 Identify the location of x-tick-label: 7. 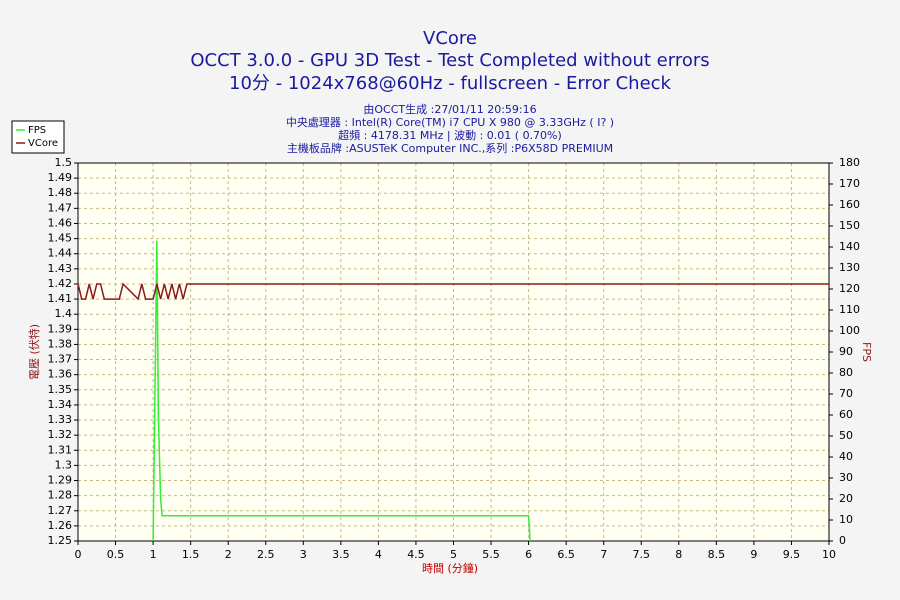
(603, 554).